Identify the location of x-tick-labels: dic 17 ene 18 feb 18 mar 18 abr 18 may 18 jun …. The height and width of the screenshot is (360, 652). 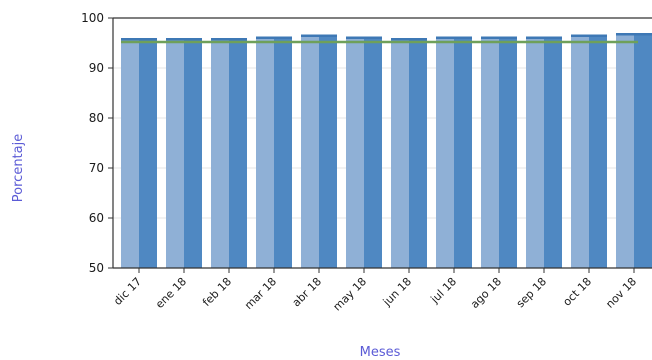
(375, 294).